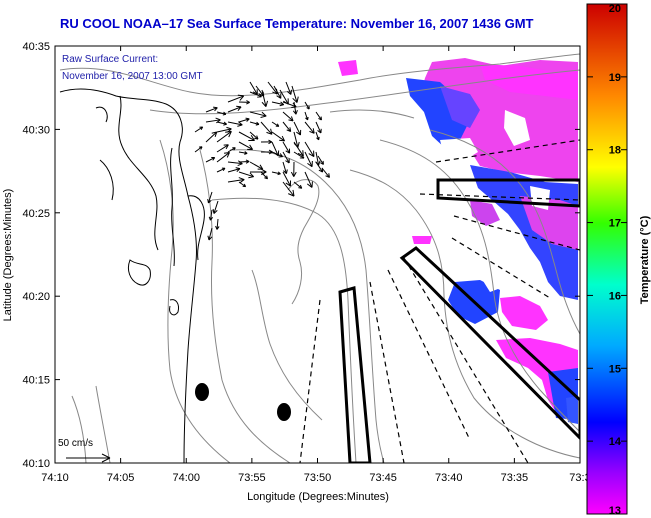 Image resolution: width=651 pixels, height=518 pixels. Describe the element at coordinates (615, 442) in the screenshot. I see `colorbar-tick-label: 14` at that location.